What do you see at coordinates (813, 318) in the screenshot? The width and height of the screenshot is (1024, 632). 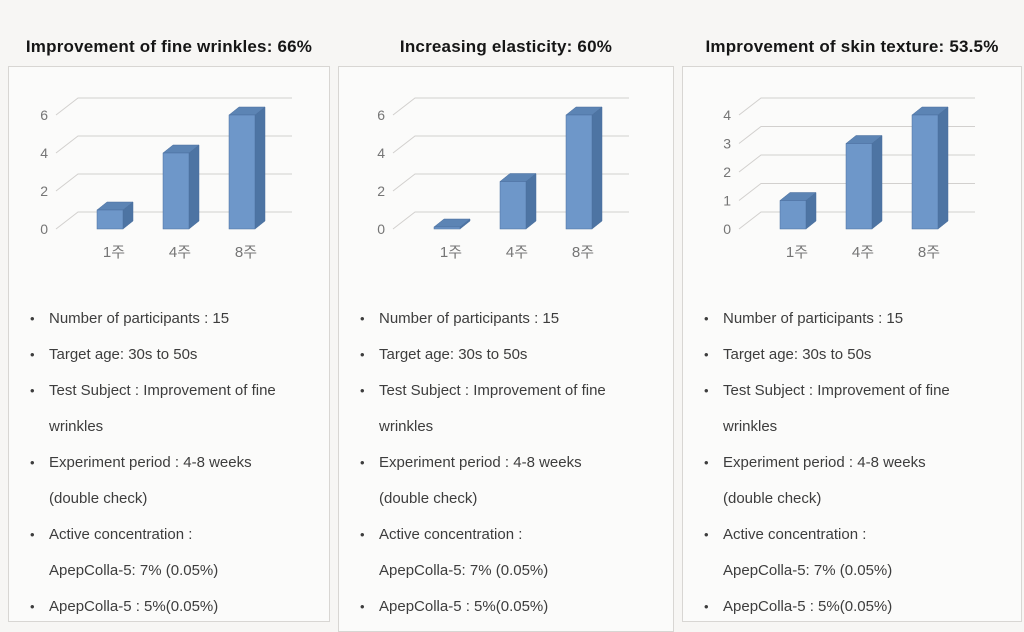 I see `list-item-line: Number of participants : 15` at bounding box center [813, 318].